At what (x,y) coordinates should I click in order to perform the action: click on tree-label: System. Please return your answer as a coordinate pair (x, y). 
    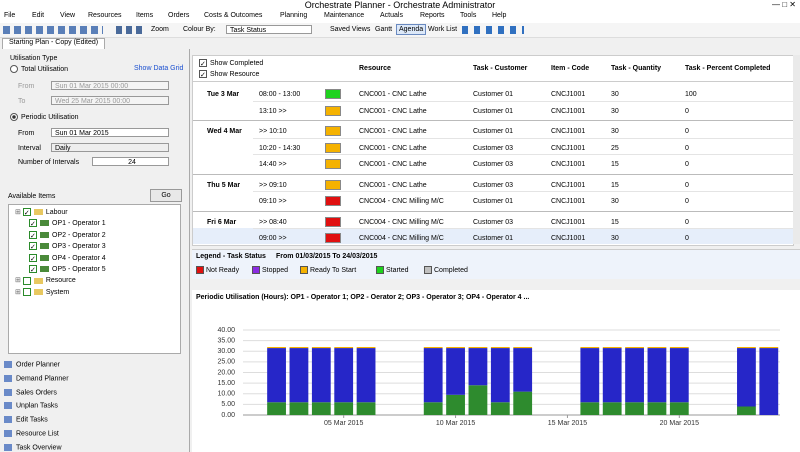
    Looking at the image, I should click on (57, 292).